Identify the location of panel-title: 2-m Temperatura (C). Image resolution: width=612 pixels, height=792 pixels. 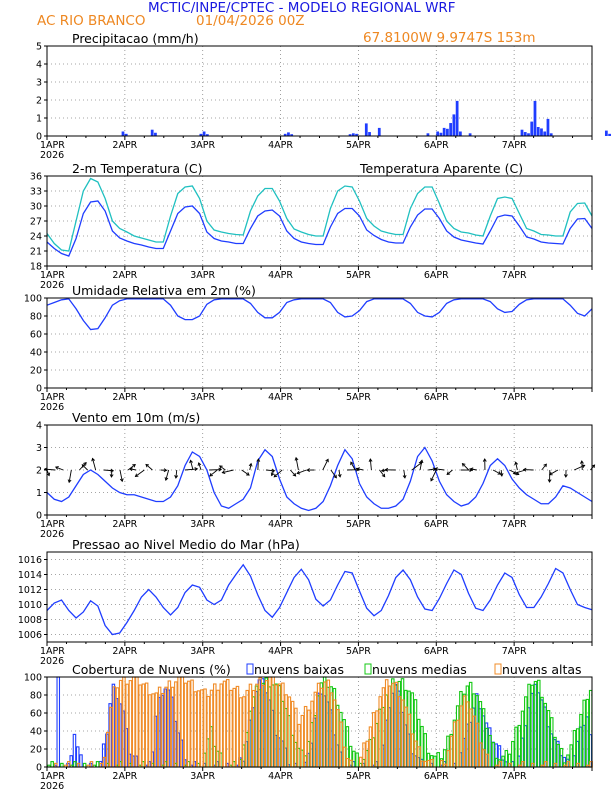
(137, 168).